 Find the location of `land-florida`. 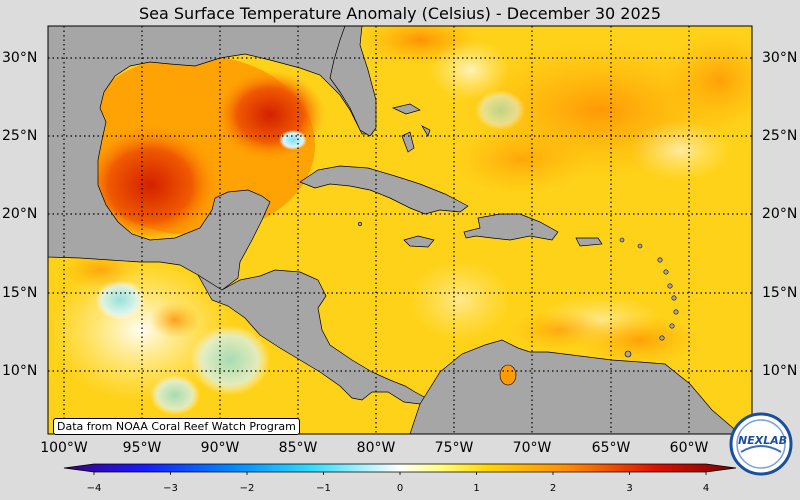

land-florida is located at coordinates (353, 81).